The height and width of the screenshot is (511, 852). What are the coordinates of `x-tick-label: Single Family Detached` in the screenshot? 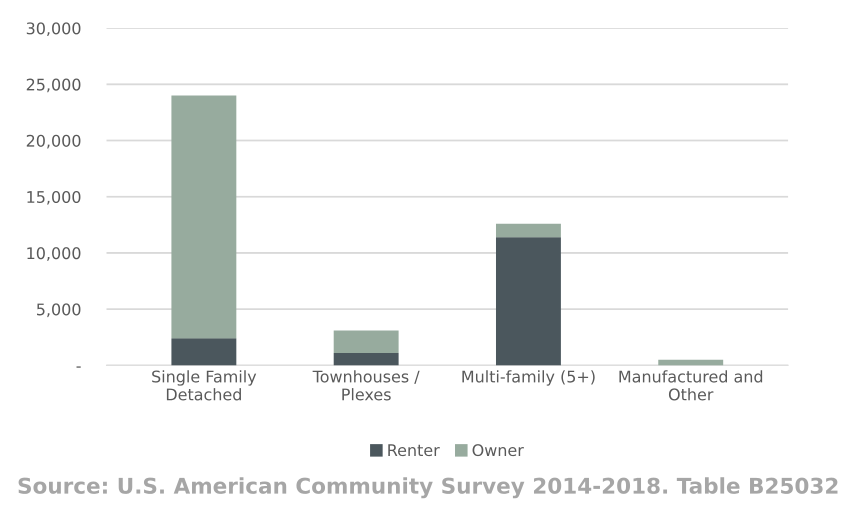 It's located at (204, 385).